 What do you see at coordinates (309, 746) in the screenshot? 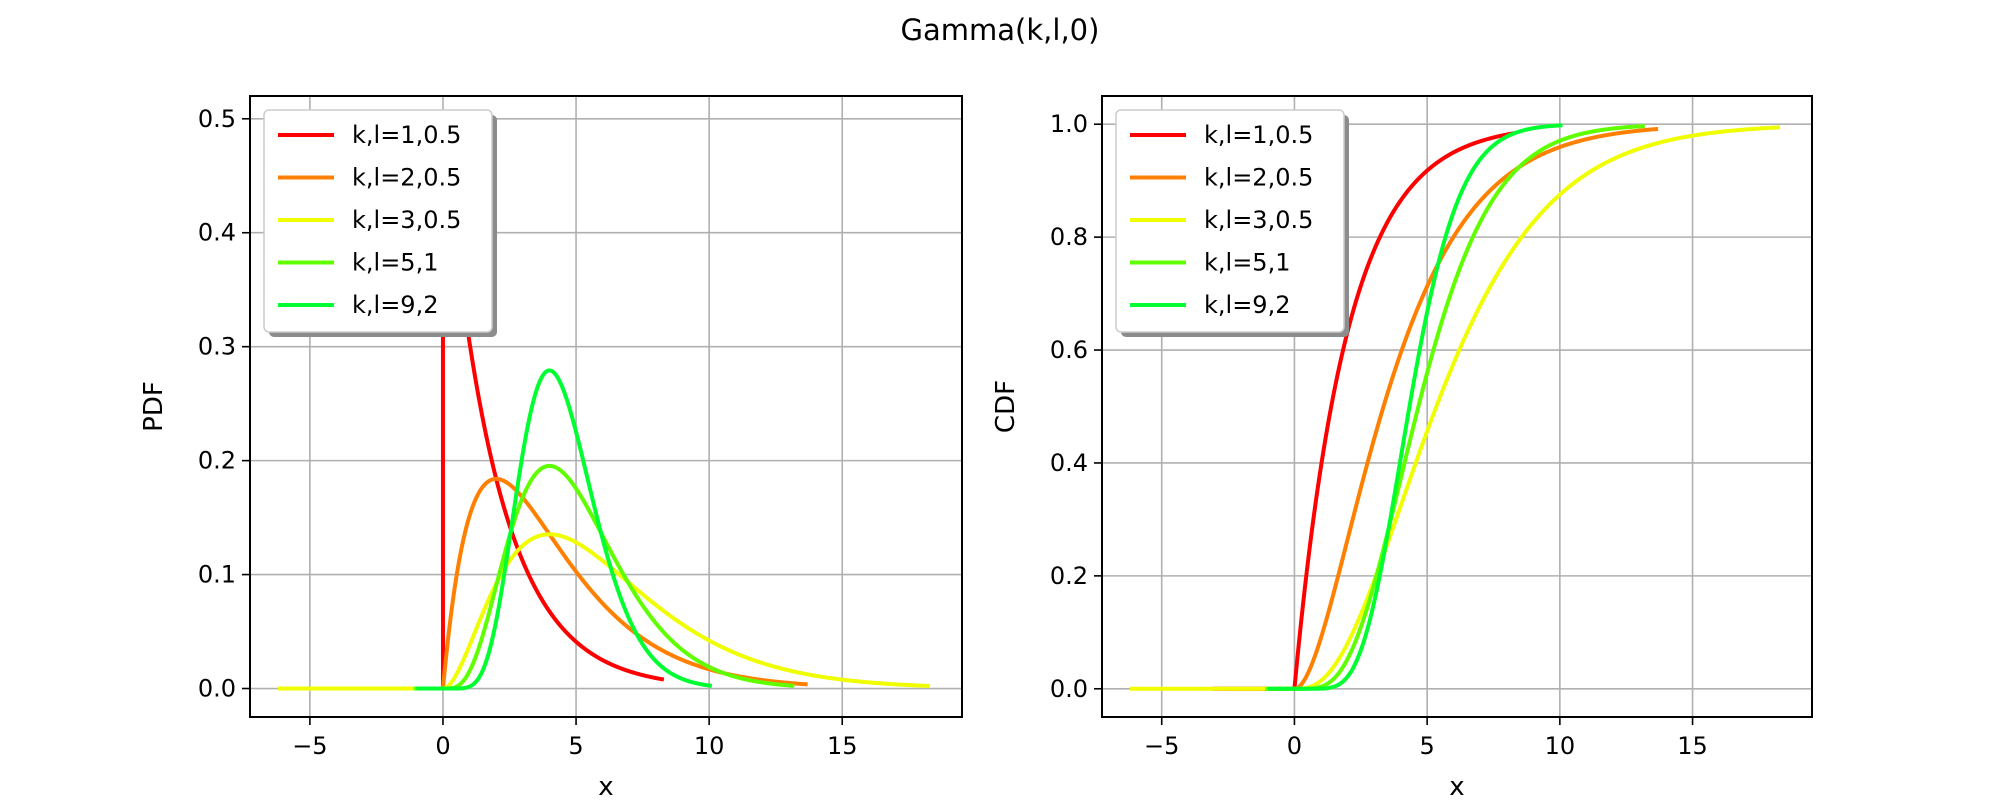
I see `pdf-x-tick-label: −5` at bounding box center [309, 746].